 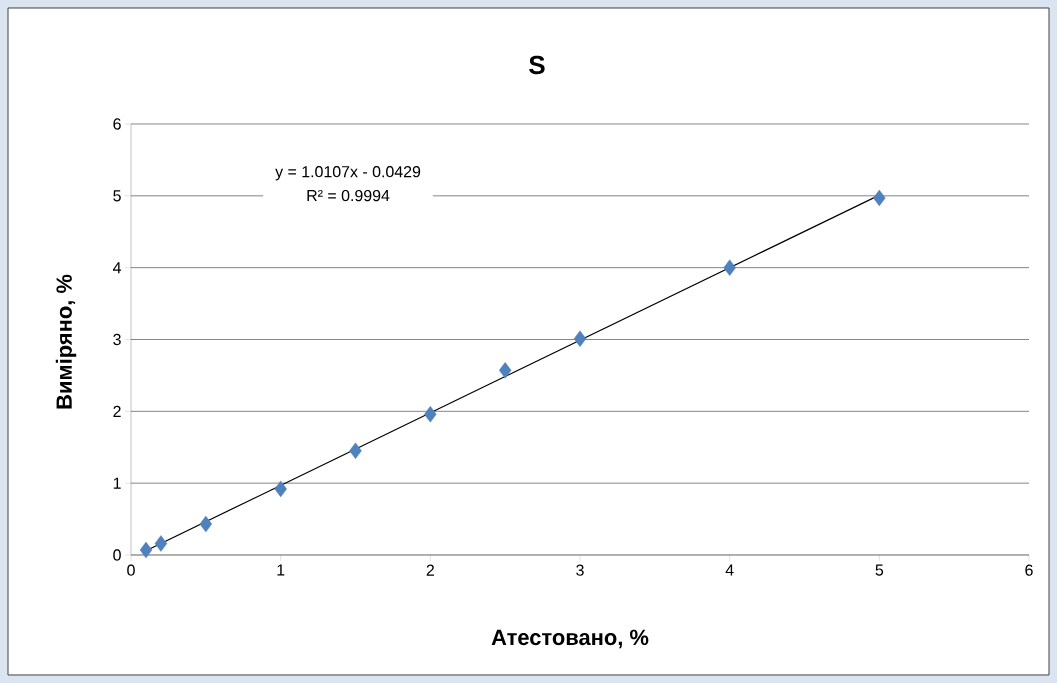 I want to click on x-tick-label: 4, so click(x=729, y=570).